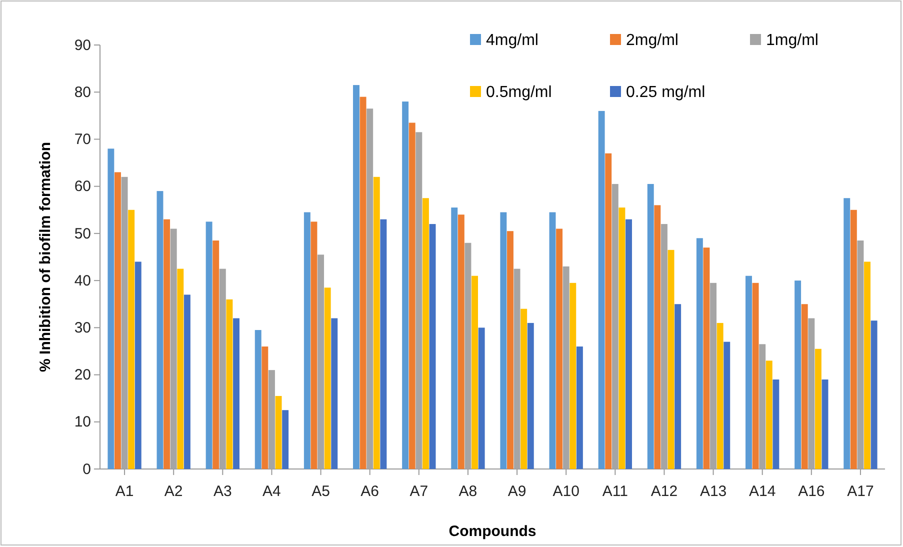 This screenshot has height=547, width=903. Describe the element at coordinates (82, 139) in the screenshot. I see `y-tick-label: 70` at that location.